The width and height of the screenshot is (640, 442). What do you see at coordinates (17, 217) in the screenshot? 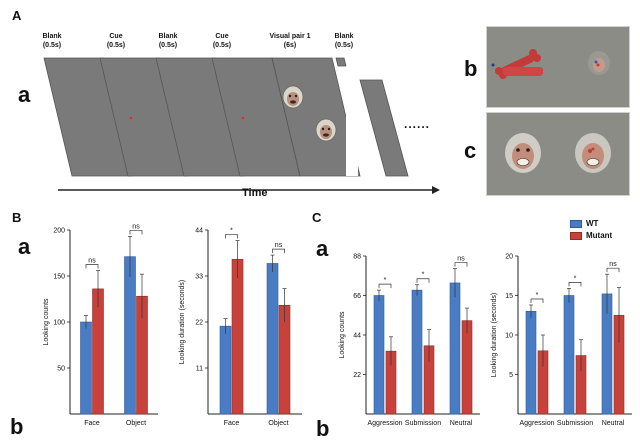
I see `panel-label-B: B` at bounding box center [17, 217].